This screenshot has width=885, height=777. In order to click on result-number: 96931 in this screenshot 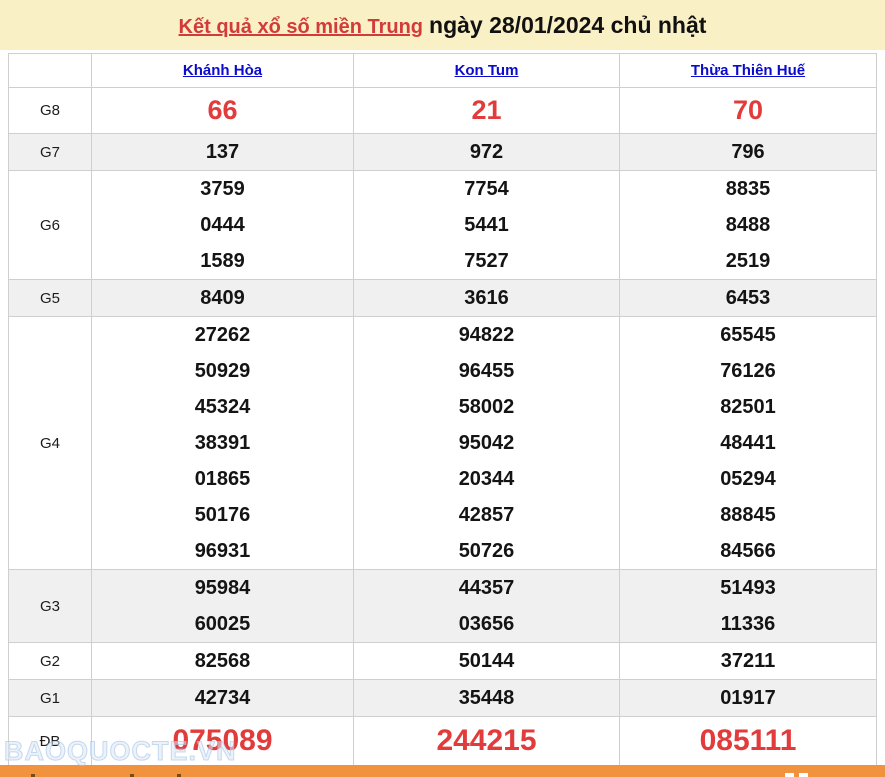, I will do `click(222, 551)`.